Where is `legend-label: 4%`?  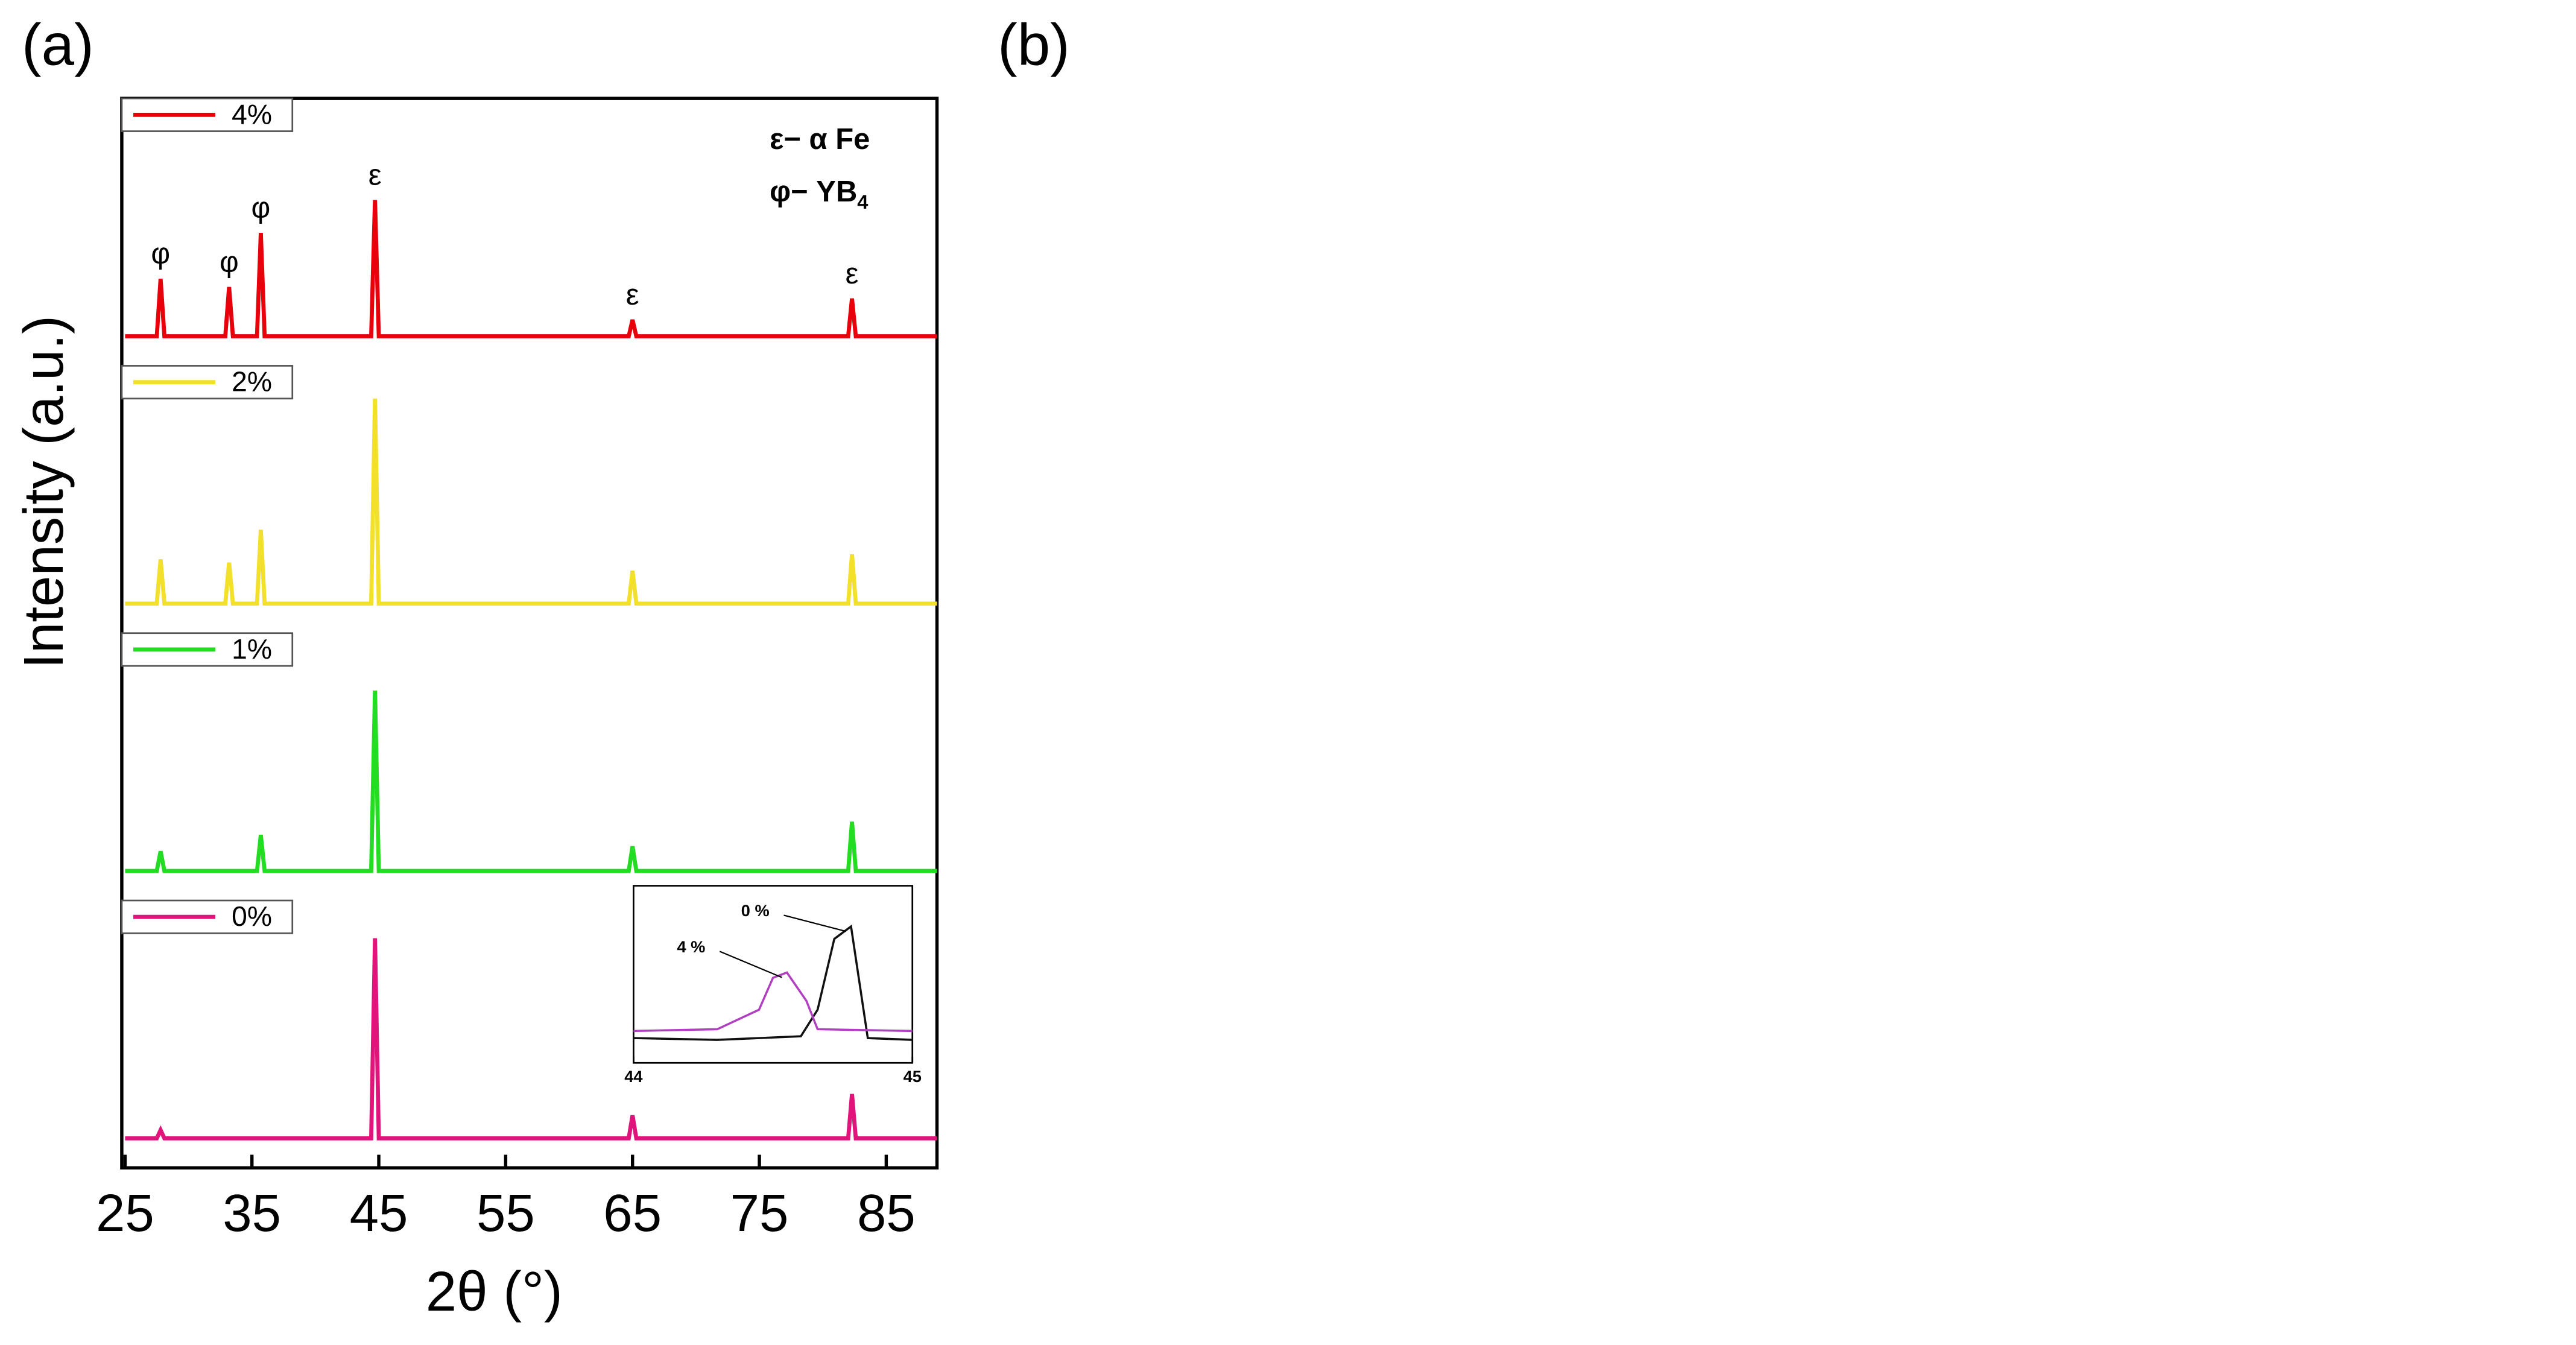 legend-label: 4% is located at coordinates (252, 114).